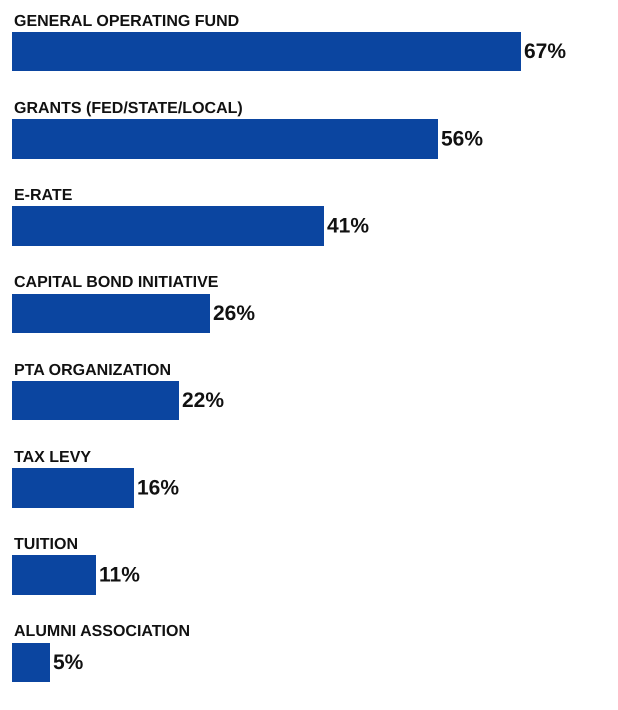  What do you see at coordinates (68, 662) in the screenshot?
I see `data-label: 5%` at bounding box center [68, 662].